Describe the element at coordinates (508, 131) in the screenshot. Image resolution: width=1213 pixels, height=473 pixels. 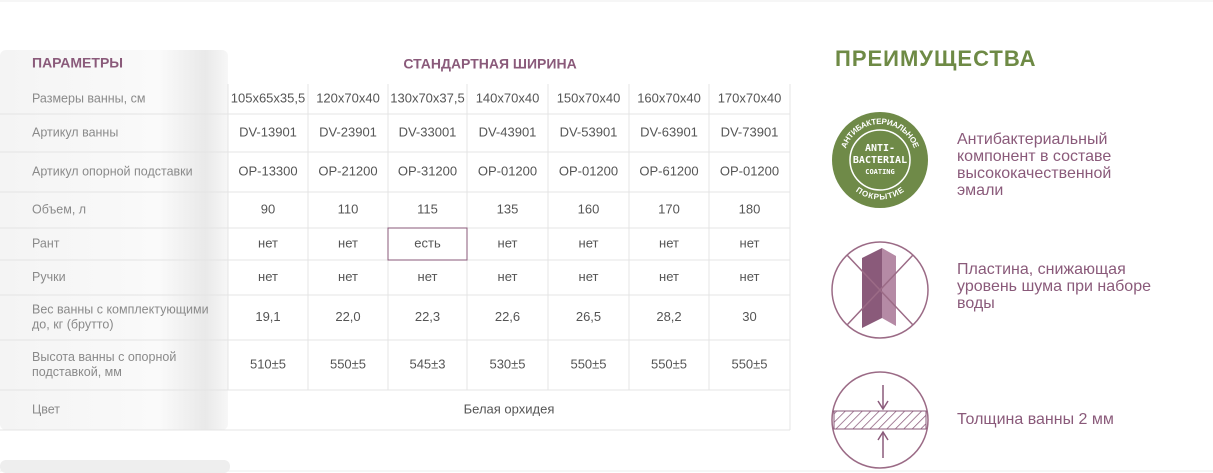
I see `cell: DV-43901` at that location.